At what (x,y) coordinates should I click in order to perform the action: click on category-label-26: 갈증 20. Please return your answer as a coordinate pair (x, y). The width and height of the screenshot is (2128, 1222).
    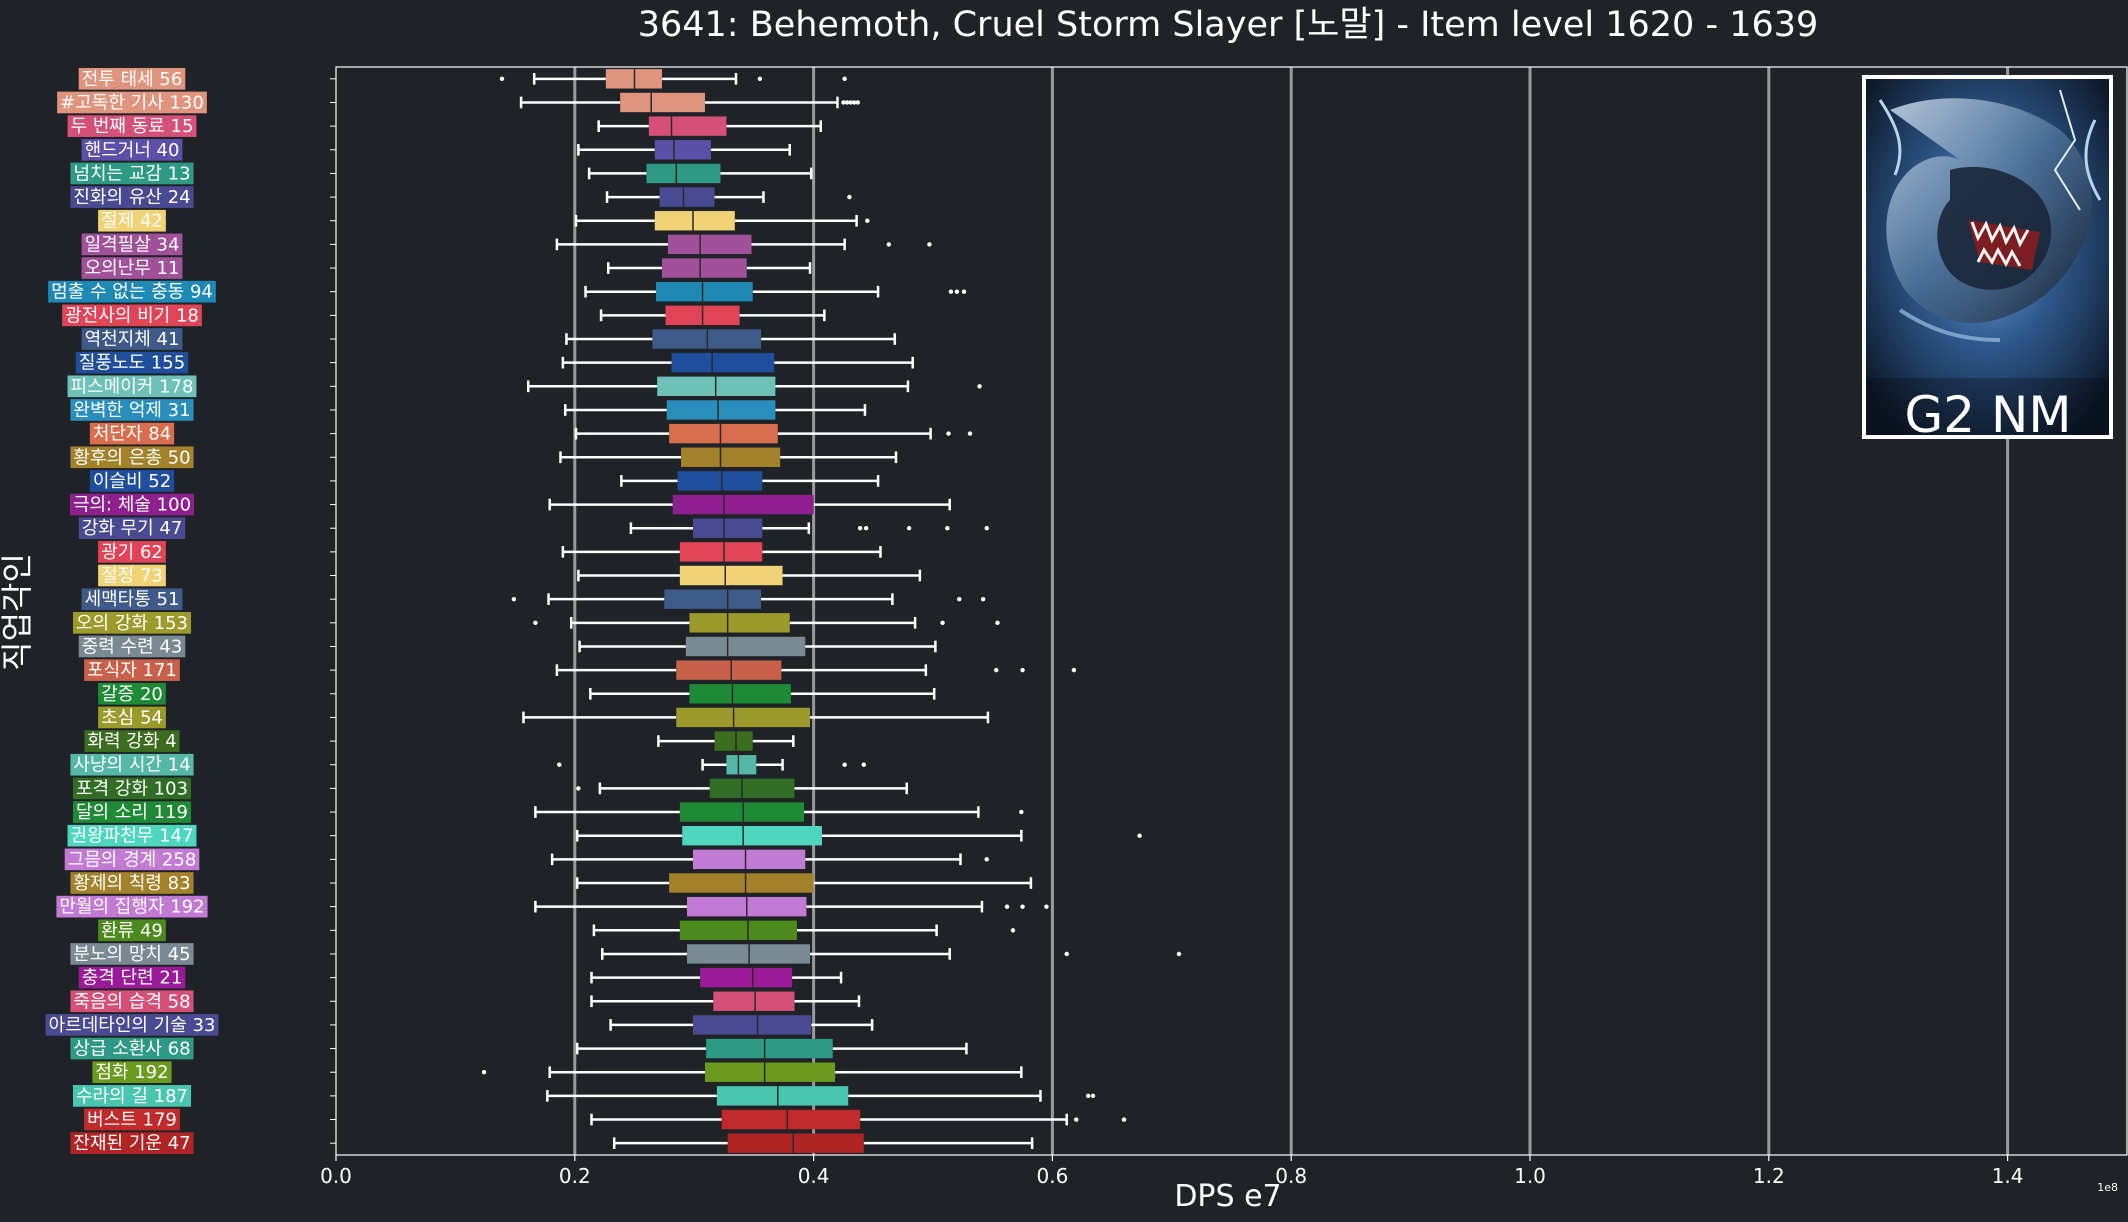
    Looking at the image, I should click on (132, 694).